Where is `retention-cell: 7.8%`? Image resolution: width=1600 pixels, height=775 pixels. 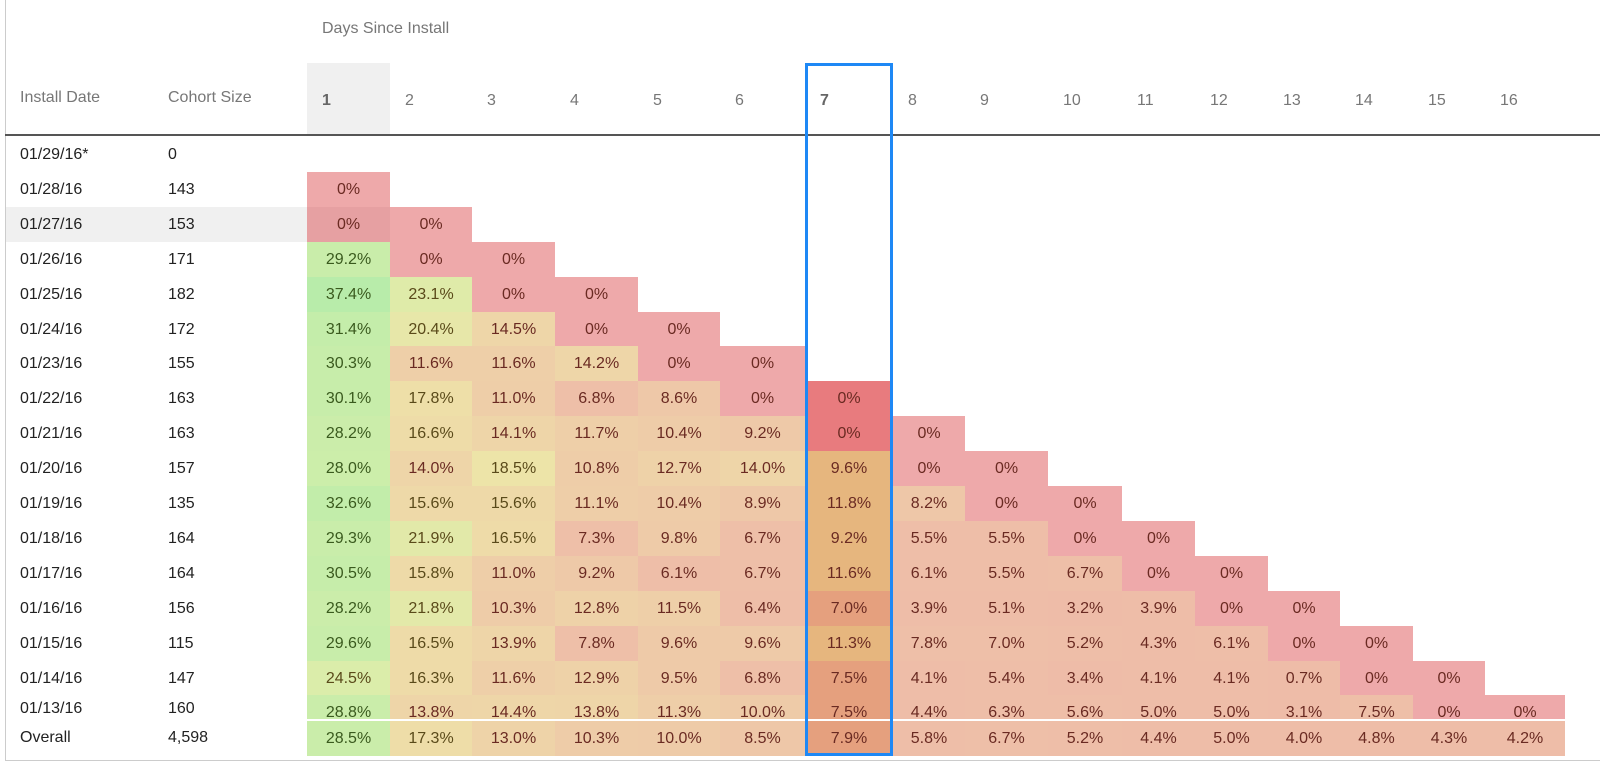
retention-cell: 7.8% is located at coordinates (929, 643).